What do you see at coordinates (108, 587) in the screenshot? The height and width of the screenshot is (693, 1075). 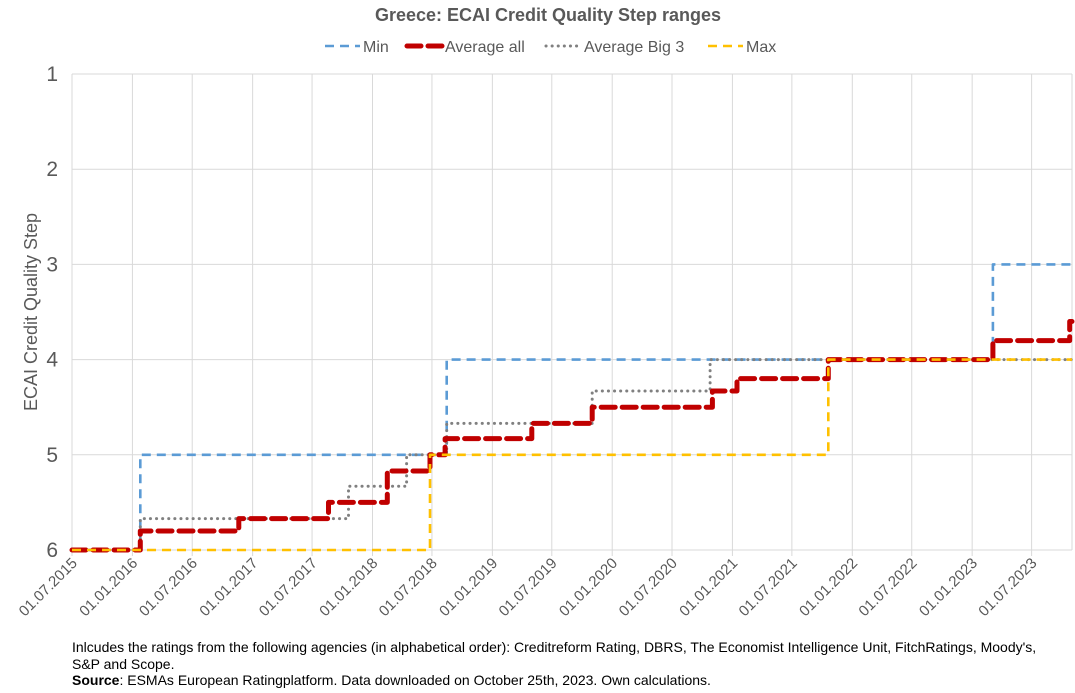 I see `x-tick-label: 01.01.2016` at bounding box center [108, 587].